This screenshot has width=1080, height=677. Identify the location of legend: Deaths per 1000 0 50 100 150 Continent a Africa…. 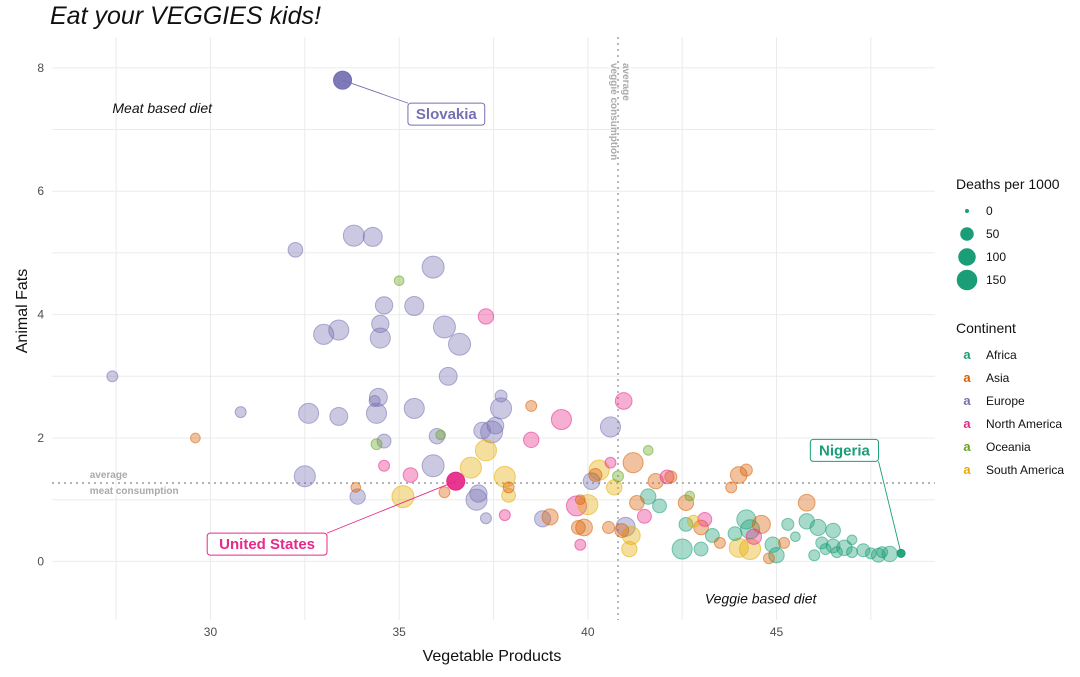
(1010, 326).